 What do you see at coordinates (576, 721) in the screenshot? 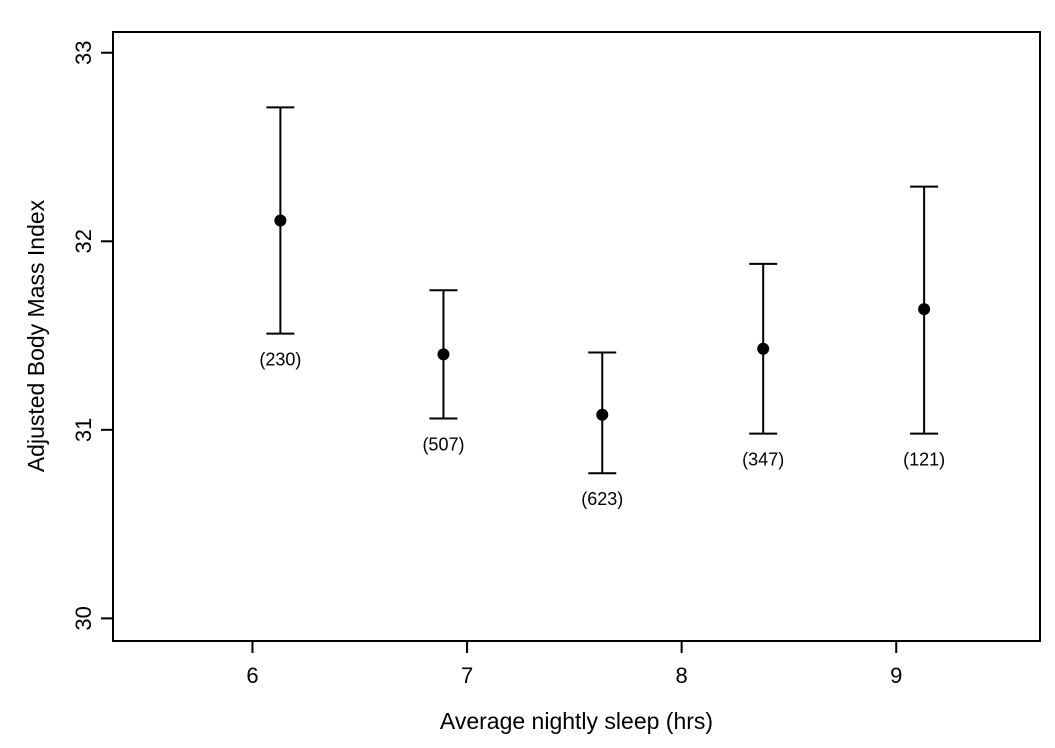
I see `x-axis-title: Average nightly sleep (hrs)` at bounding box center [576, 721].